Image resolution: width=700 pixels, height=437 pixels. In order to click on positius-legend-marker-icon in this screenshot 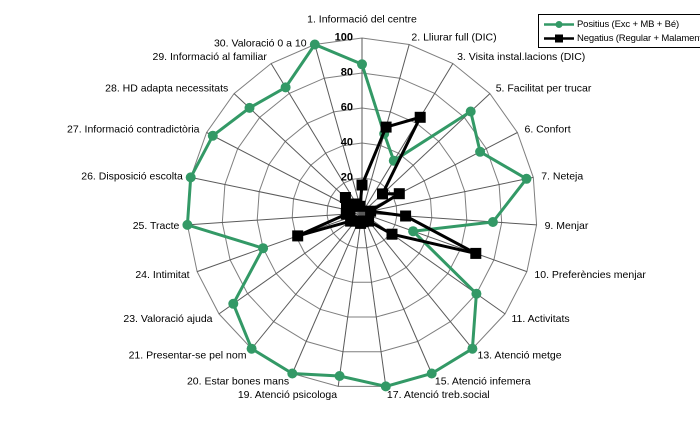, I will do `click(559, 24)`.